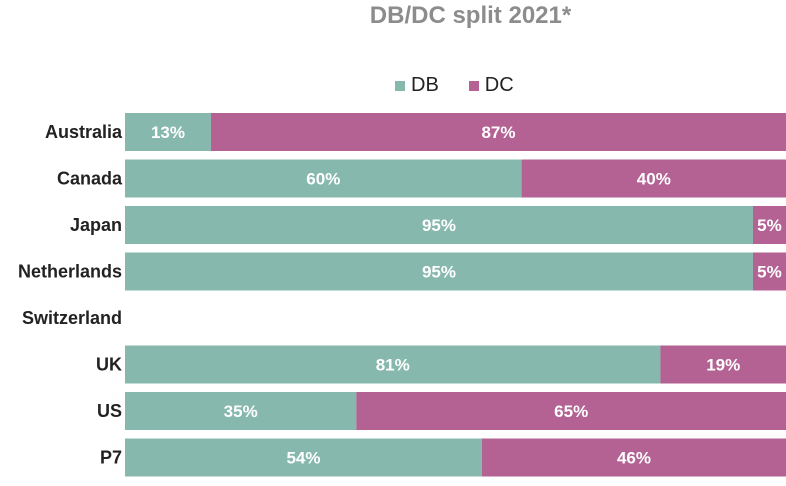 This screenshot has height=486, width=786. Describe the element at coordinates (84, 132) in the screenshot. I see `category-label: Australia` at that location.